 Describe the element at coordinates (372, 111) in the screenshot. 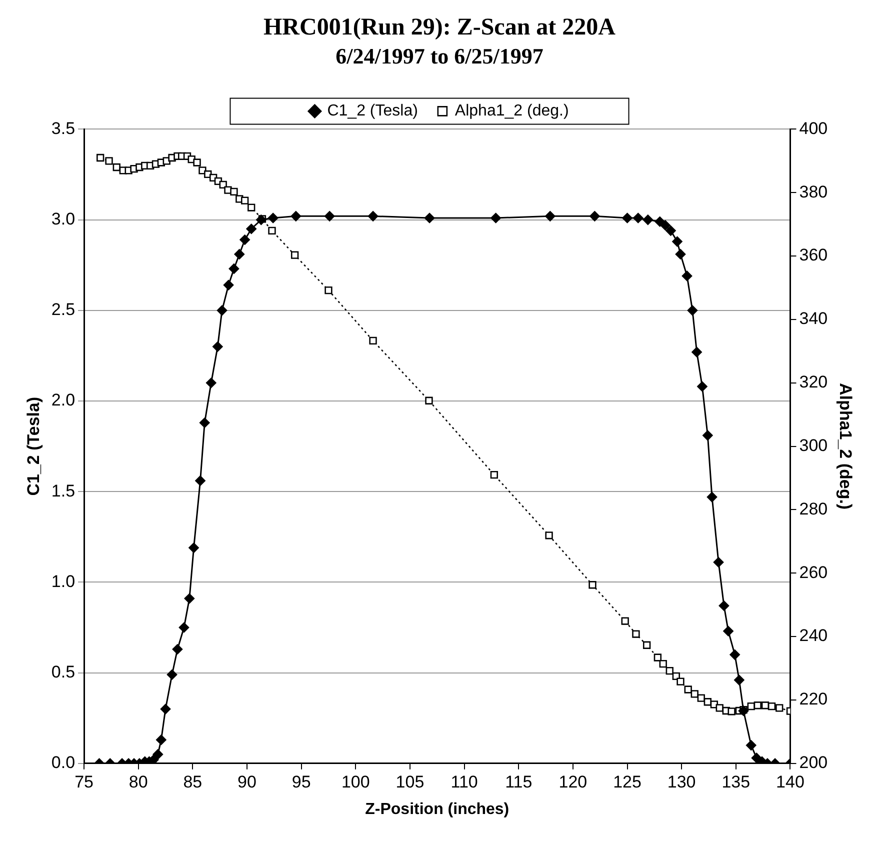

I see `legend-label: C1_2 (Tesla)` at that location.